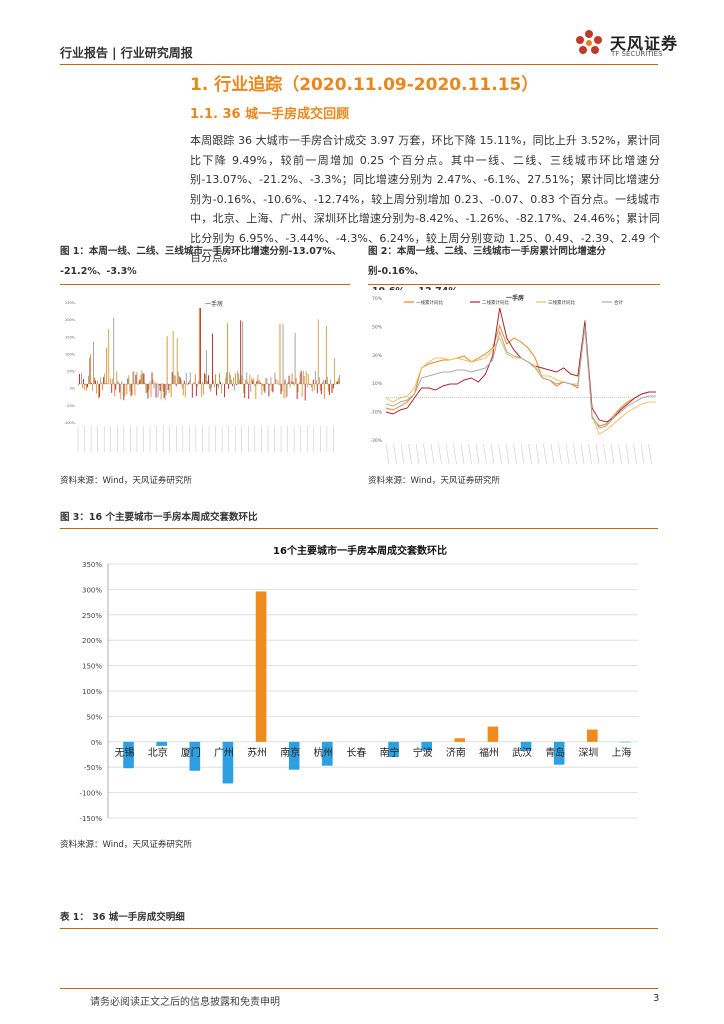 The image size is (724, 1024). What do you see at coordinates (359, 928) in the screenshot?
I see `table1-rule` at bounding box center [359, 928].